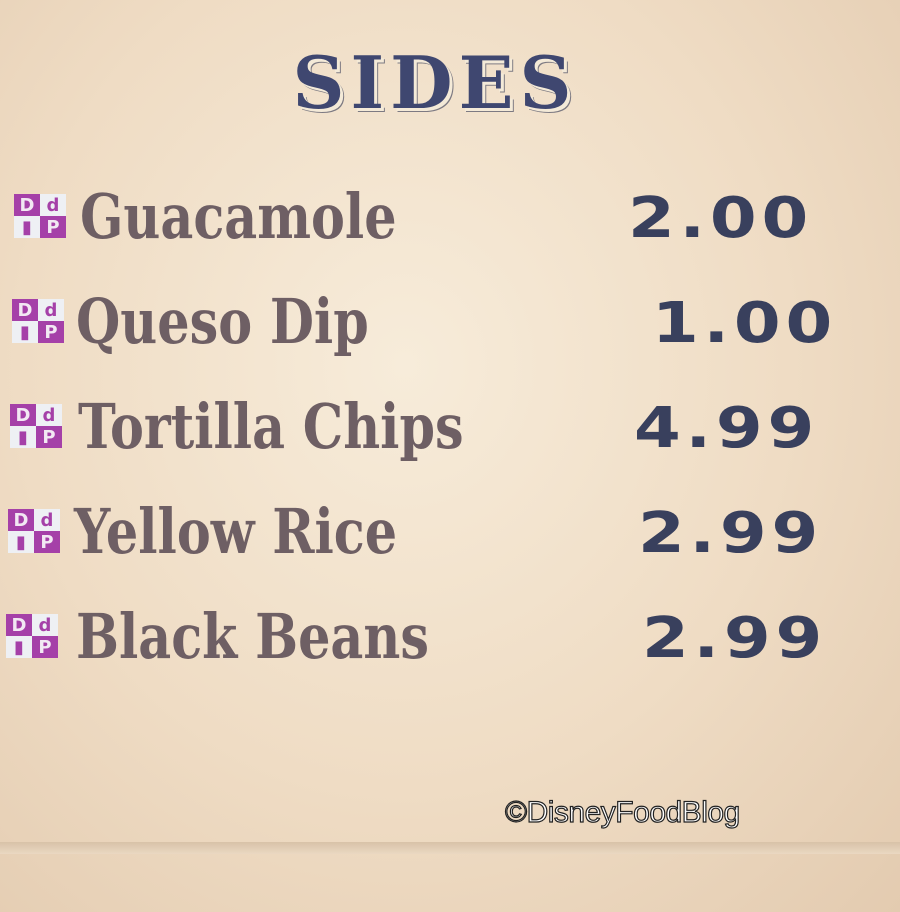 The height and width of the screenshot is (912, 900). I want to click on board-ledge, so click(450, 848).